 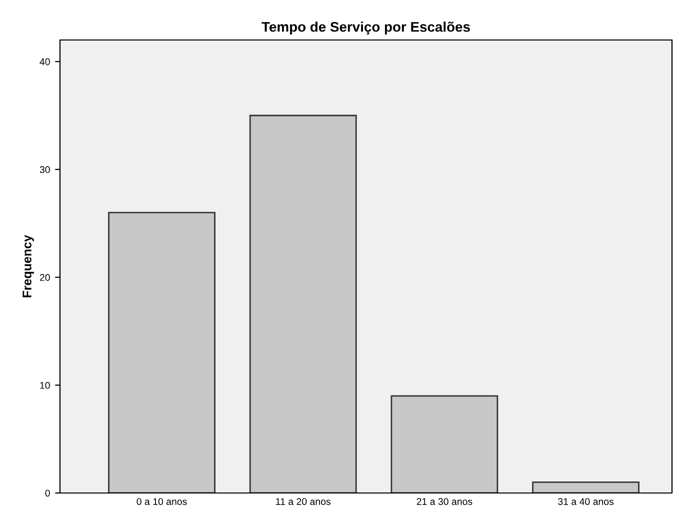 I want to click on chart-title: Tempo de Serviço por Escalões, so click(x=366, y=28).